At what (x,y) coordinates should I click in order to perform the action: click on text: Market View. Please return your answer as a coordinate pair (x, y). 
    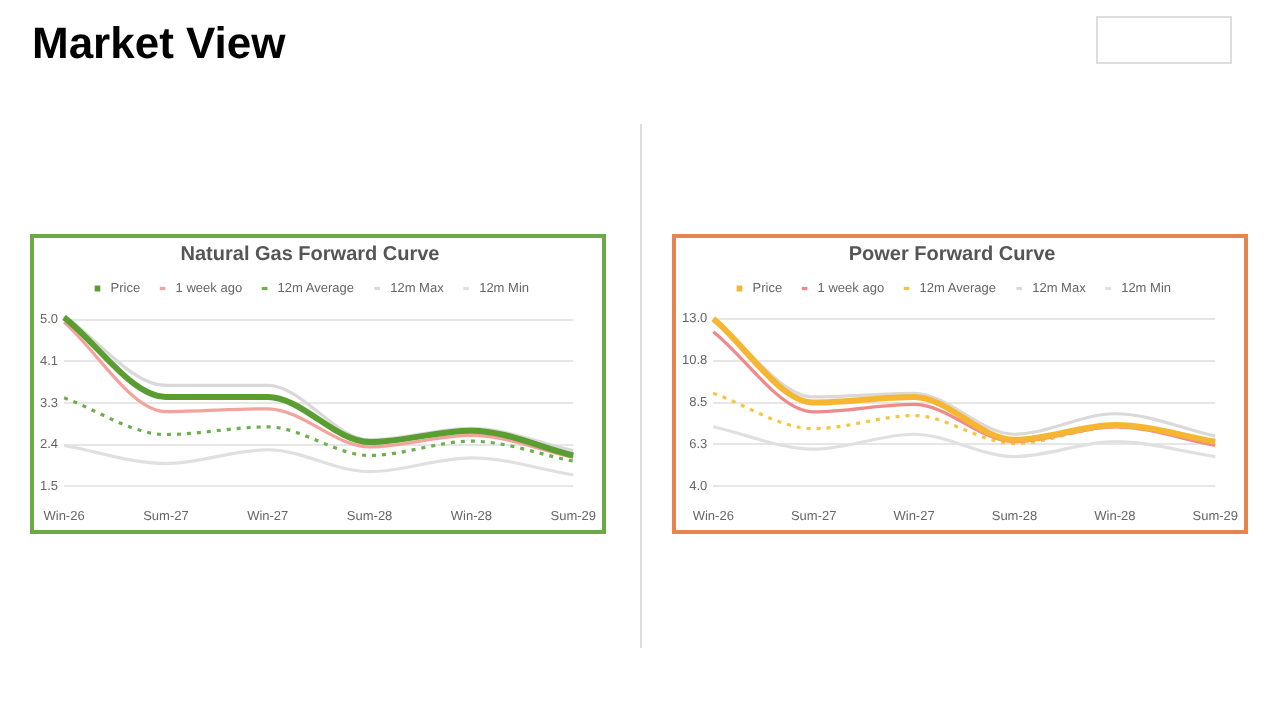
    Looking at the image, I should click on (159, 44).